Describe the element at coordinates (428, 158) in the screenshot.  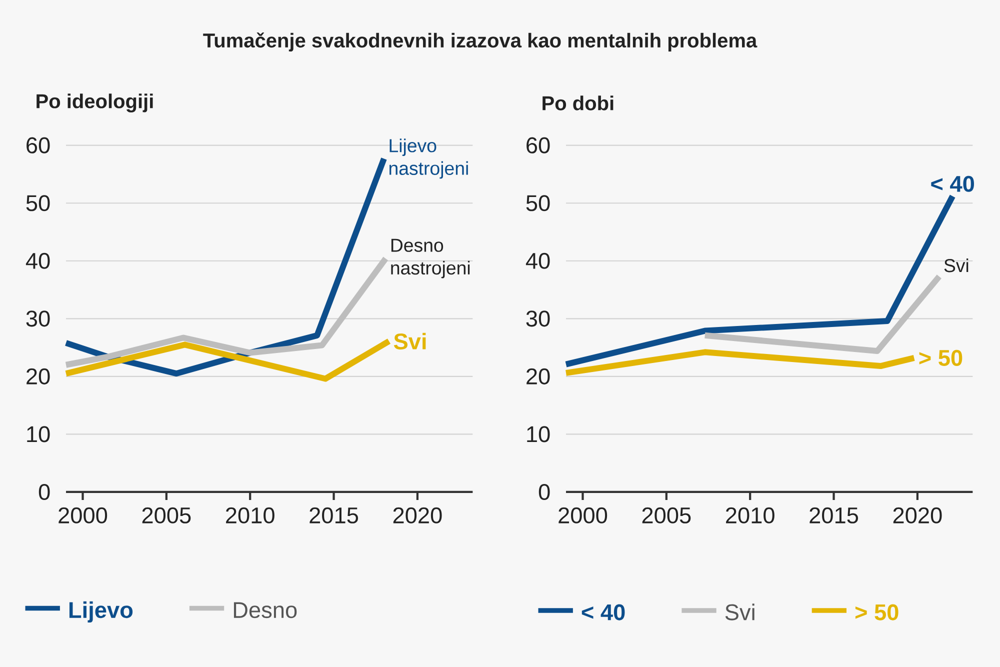
I see `annotation: Lijevo nastrojeni` at that location.